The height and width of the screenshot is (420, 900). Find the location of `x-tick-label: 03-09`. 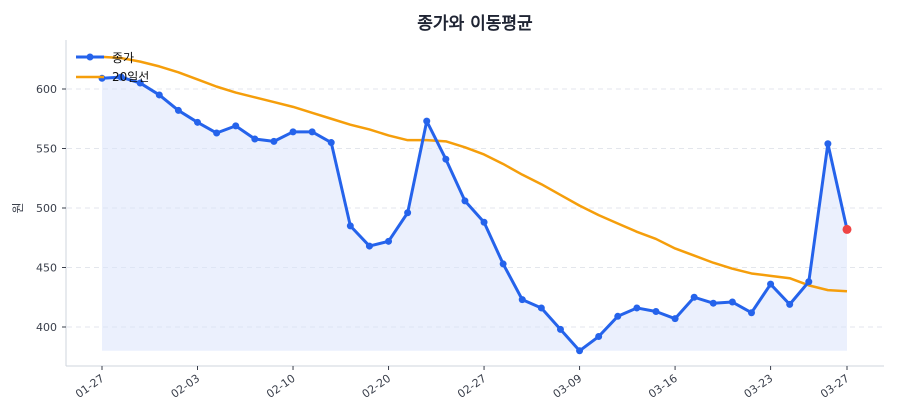

x-tick-label: 03-09 is located at coordinates (568, 386).